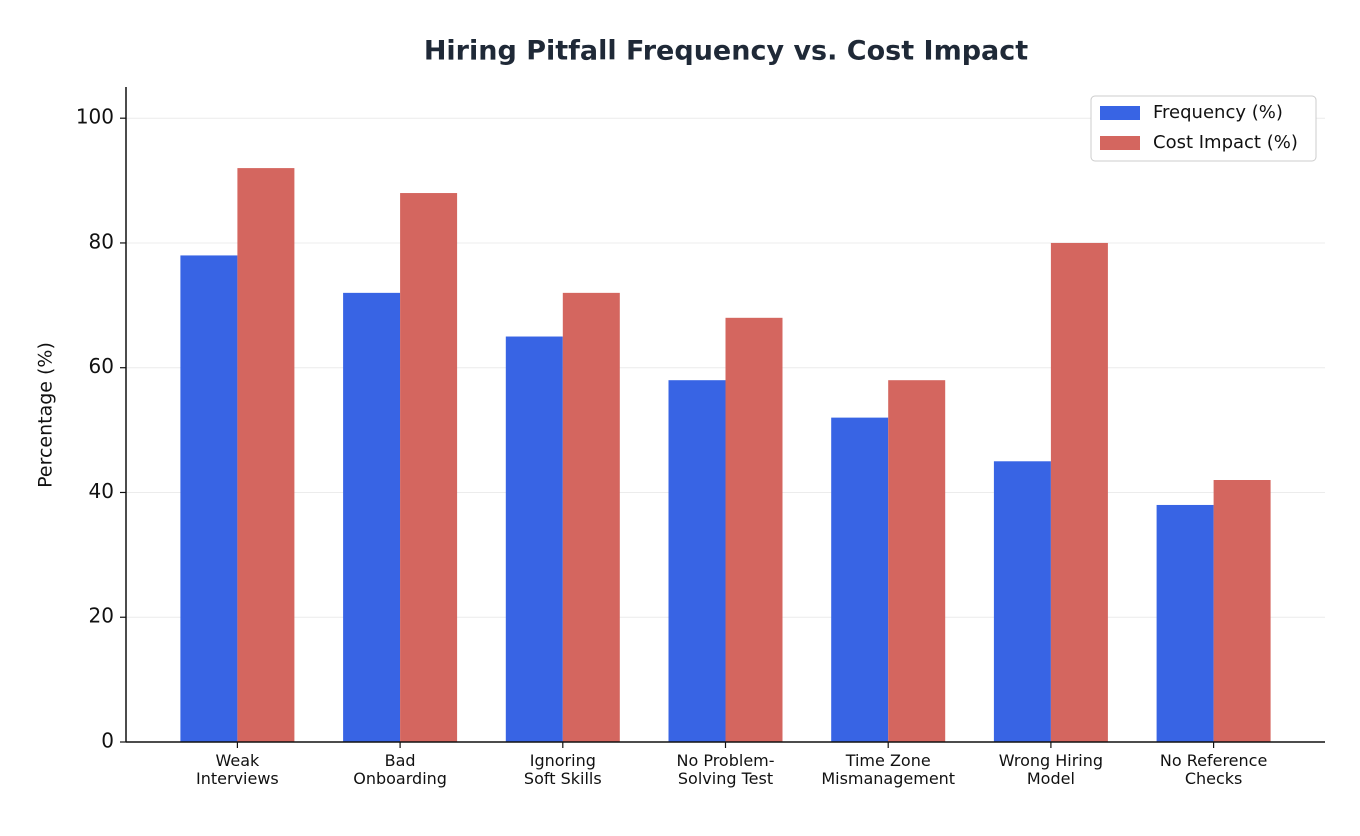  Describe the element at coordinates (1051, 778) in the screenshot. I see `x-tick-label-line: Model` at that location.